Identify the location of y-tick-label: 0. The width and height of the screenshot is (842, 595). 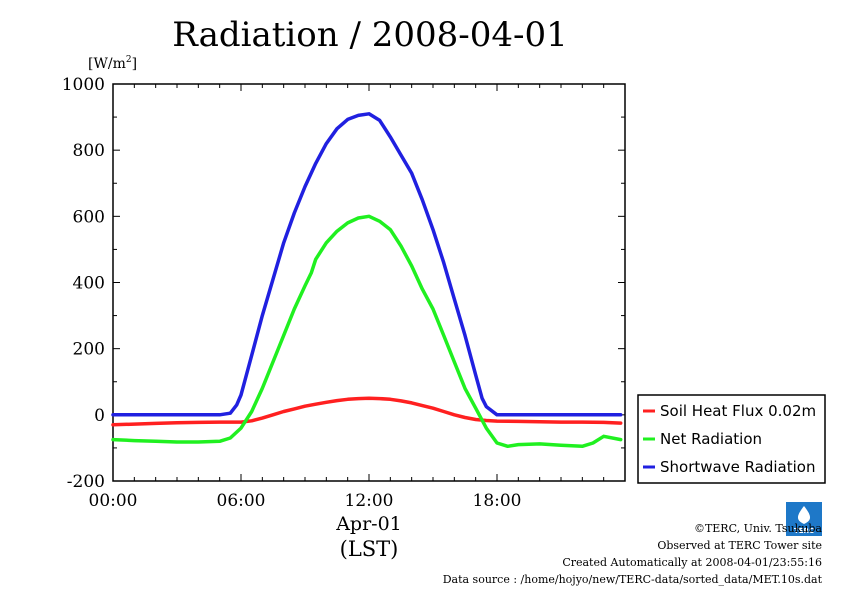
(99, 416).